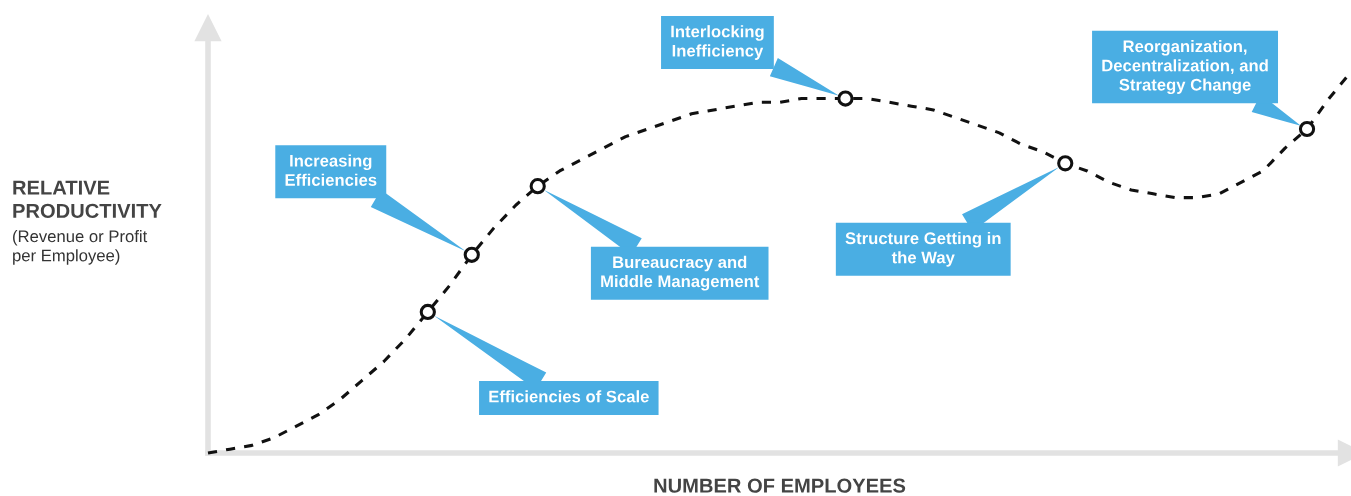 The width and height of the screenshot is (1351, 496). Describe the element at coordinates (1185, 67) in the screenshot. I see `annotation: Reorganization, Decentralization, and Strategy Change` at that location.